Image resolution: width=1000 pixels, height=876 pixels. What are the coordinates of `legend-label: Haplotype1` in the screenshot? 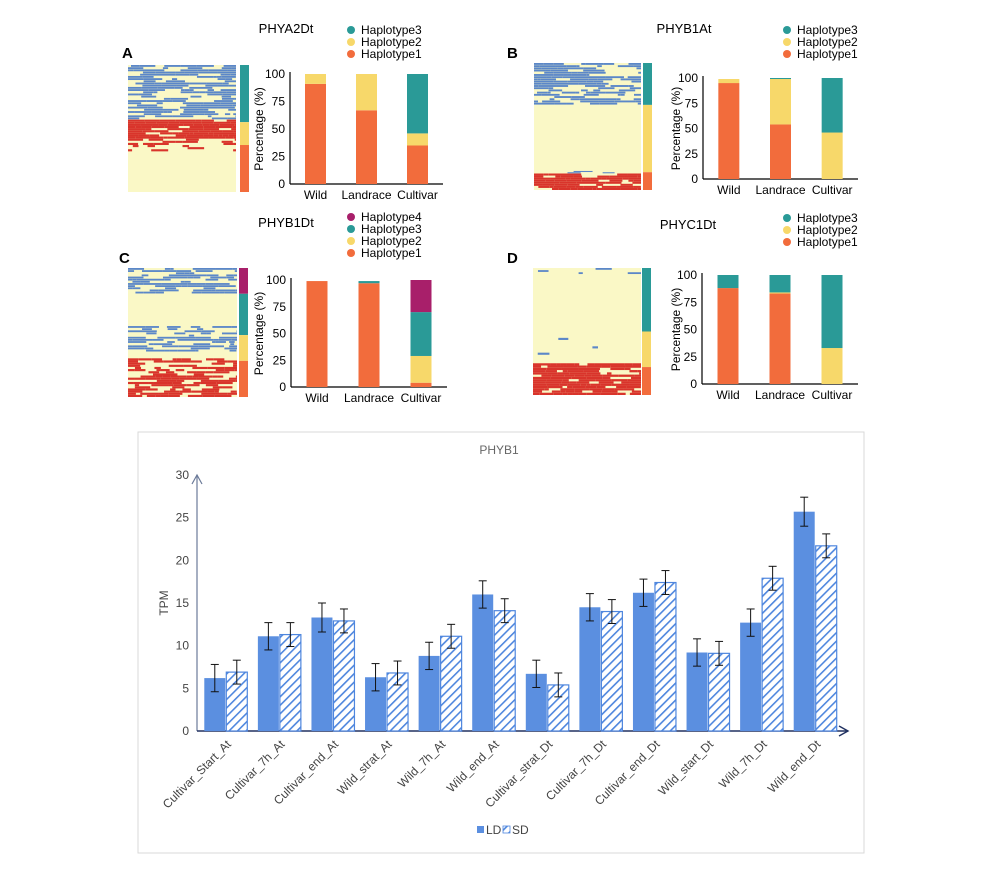 It's located at (827, 242).